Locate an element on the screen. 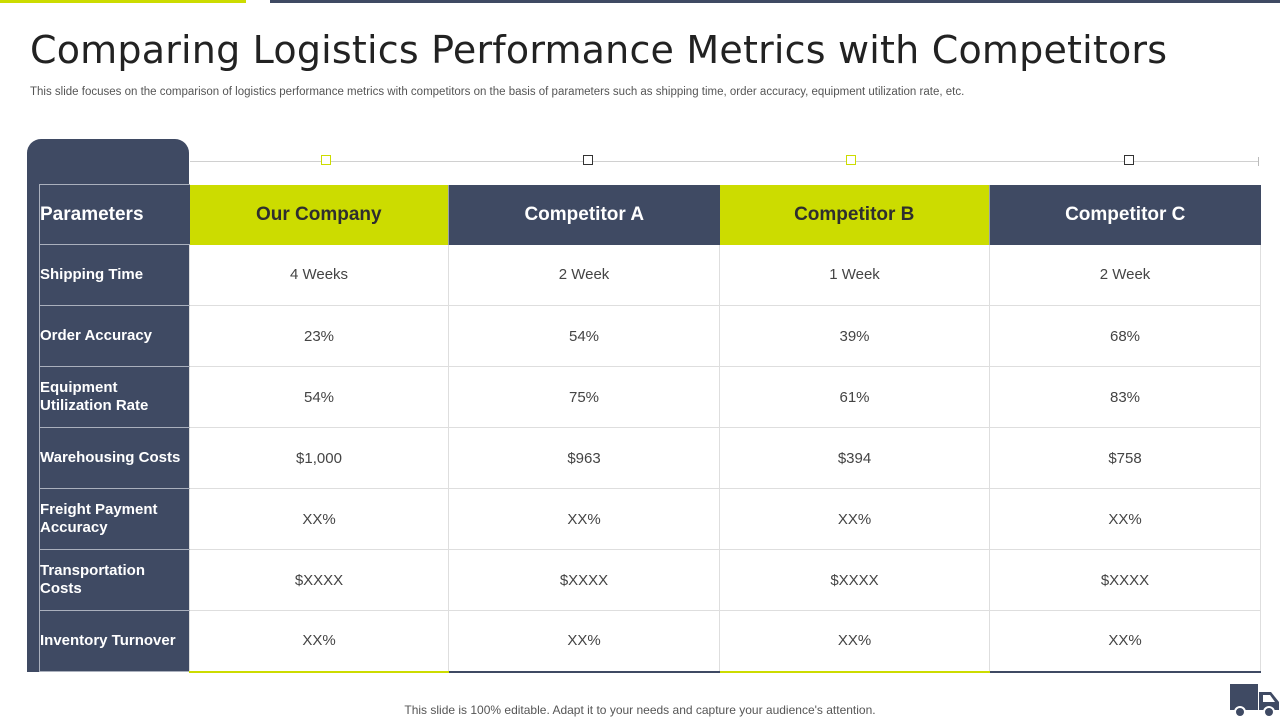 The image size is (1280, 720). parameters-header: Parameters is located at coordinates (114, 214).